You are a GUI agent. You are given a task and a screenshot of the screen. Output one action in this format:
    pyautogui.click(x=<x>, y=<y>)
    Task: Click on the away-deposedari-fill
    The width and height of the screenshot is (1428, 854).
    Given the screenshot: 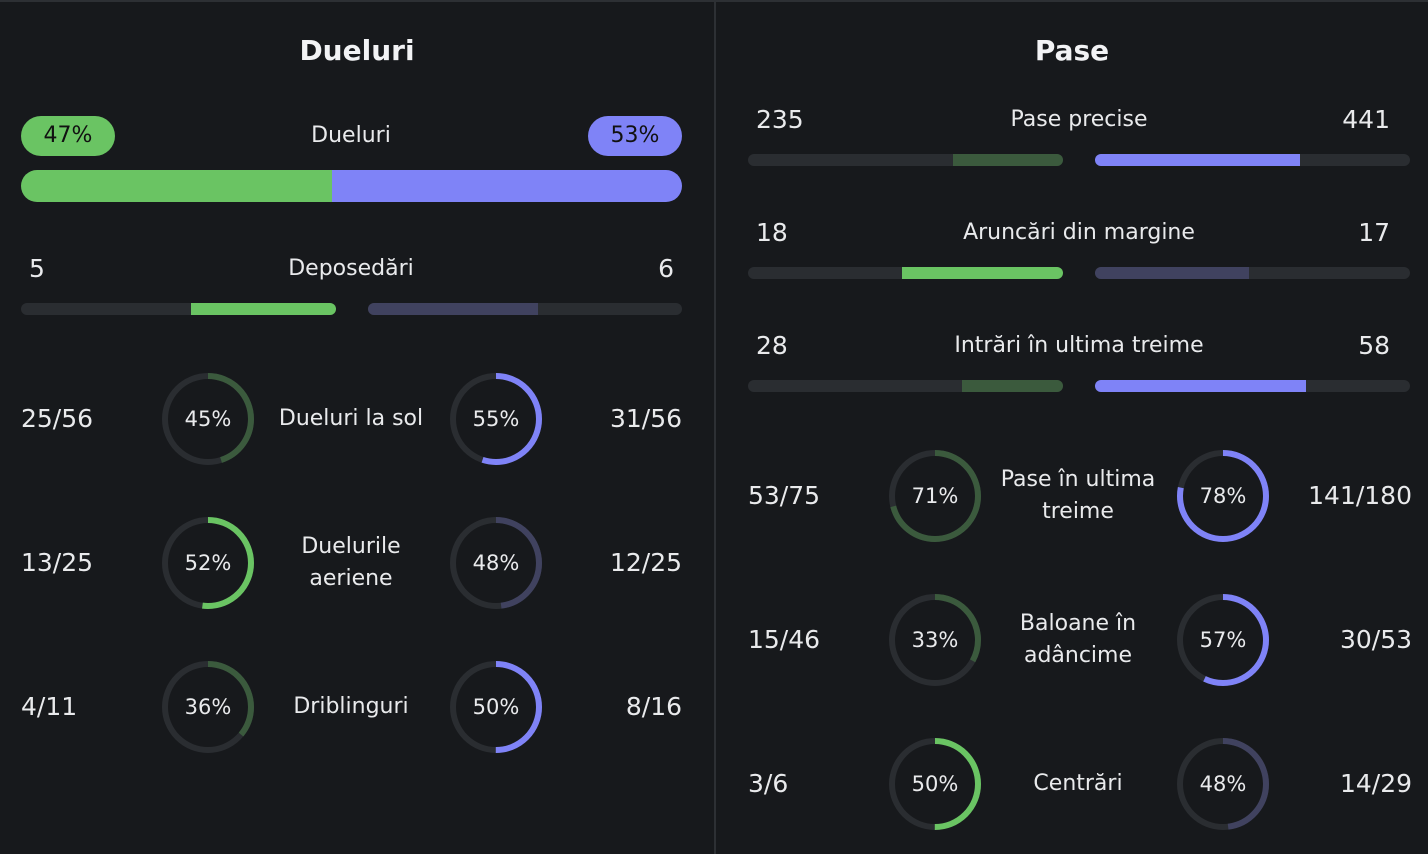 What is the action you would take?
    pyautogui.click(x=453, y=309)
    